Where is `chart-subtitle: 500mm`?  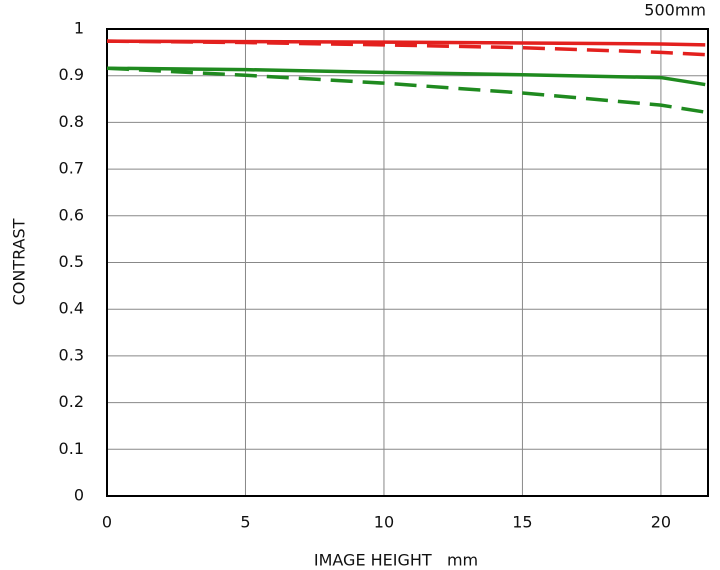 chart-subtitle: 500mm is located at coordinates (675, 10).